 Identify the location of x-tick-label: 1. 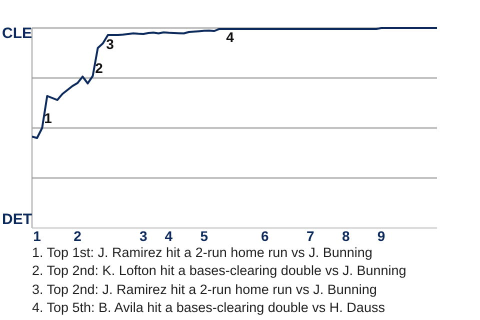
(37, 236).